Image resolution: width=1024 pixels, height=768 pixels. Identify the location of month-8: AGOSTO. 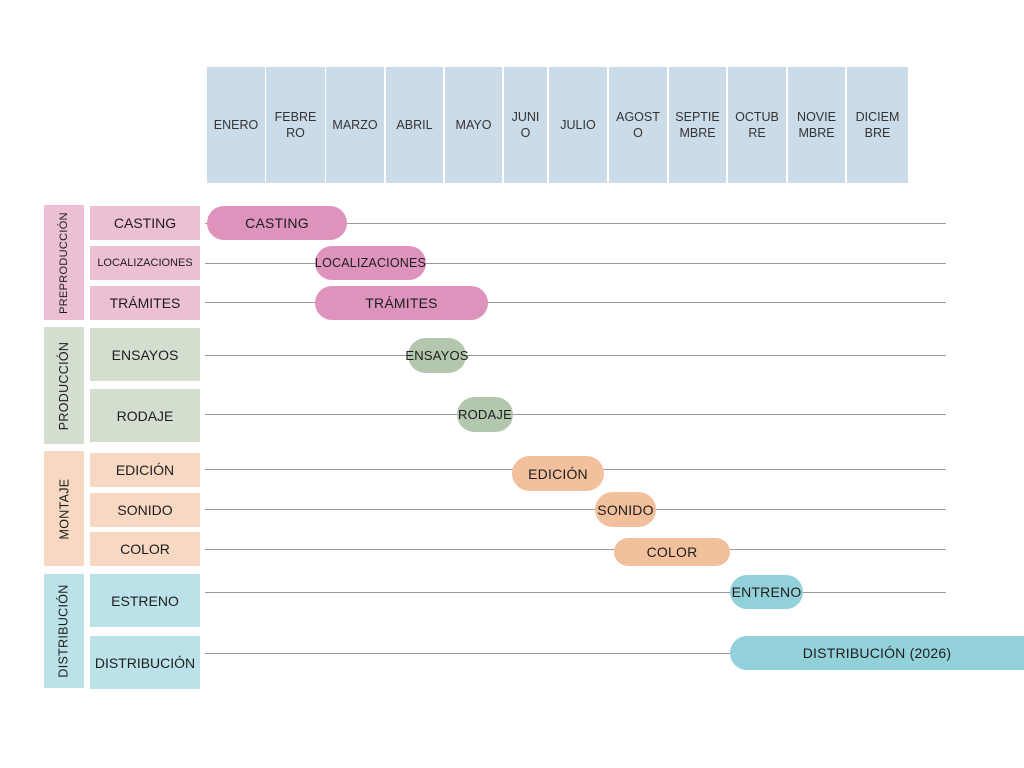
(638, 125).